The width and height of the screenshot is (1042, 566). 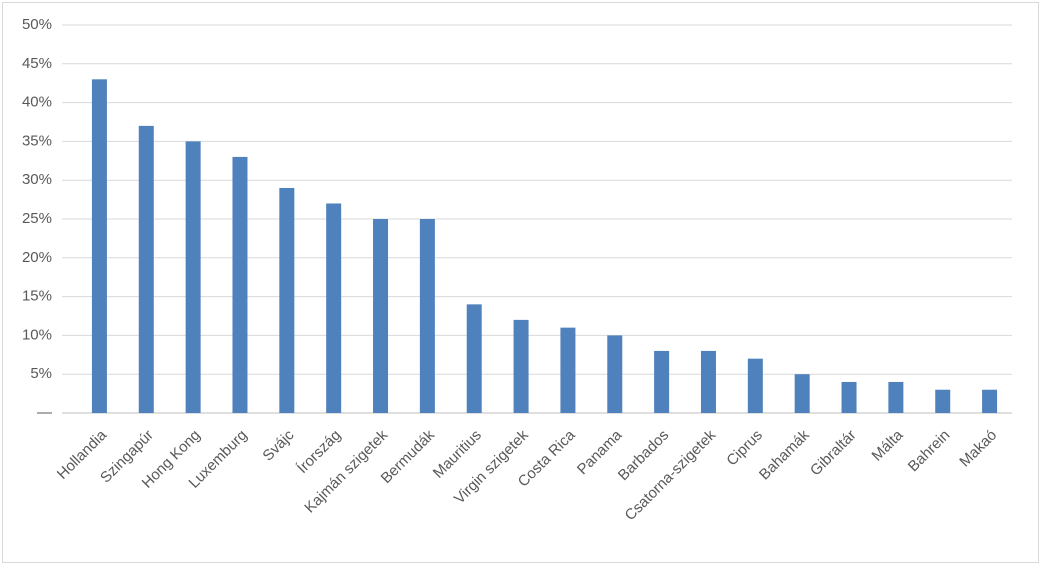 I want to click on y-tick-label: 40%, so click(x=37, y=102).